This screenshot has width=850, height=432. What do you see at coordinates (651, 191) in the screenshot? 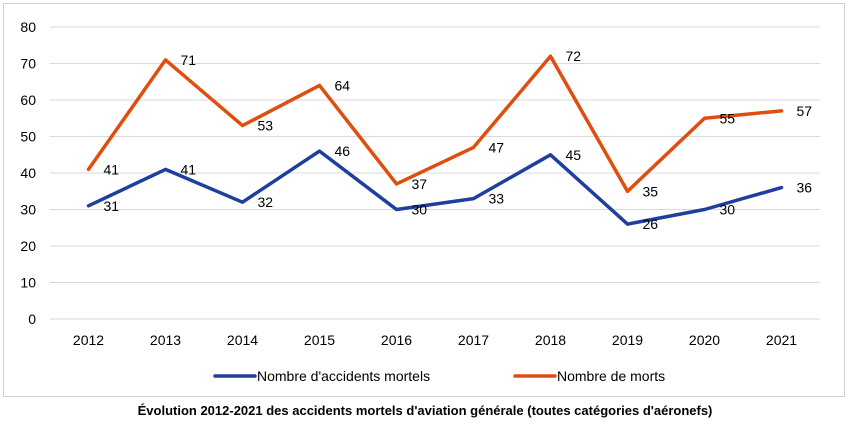
I see `data-label: 35` at bounding box center [651, 191].